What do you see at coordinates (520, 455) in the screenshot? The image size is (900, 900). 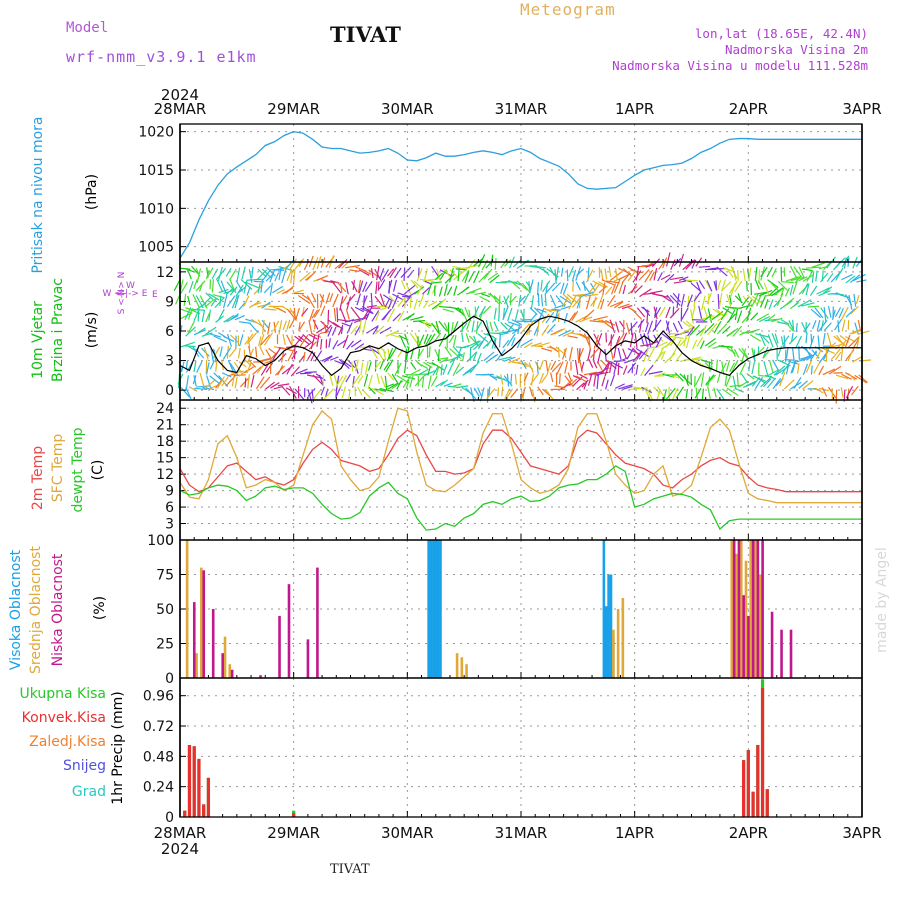 I see `series-line` at bounding box center [520, 455].